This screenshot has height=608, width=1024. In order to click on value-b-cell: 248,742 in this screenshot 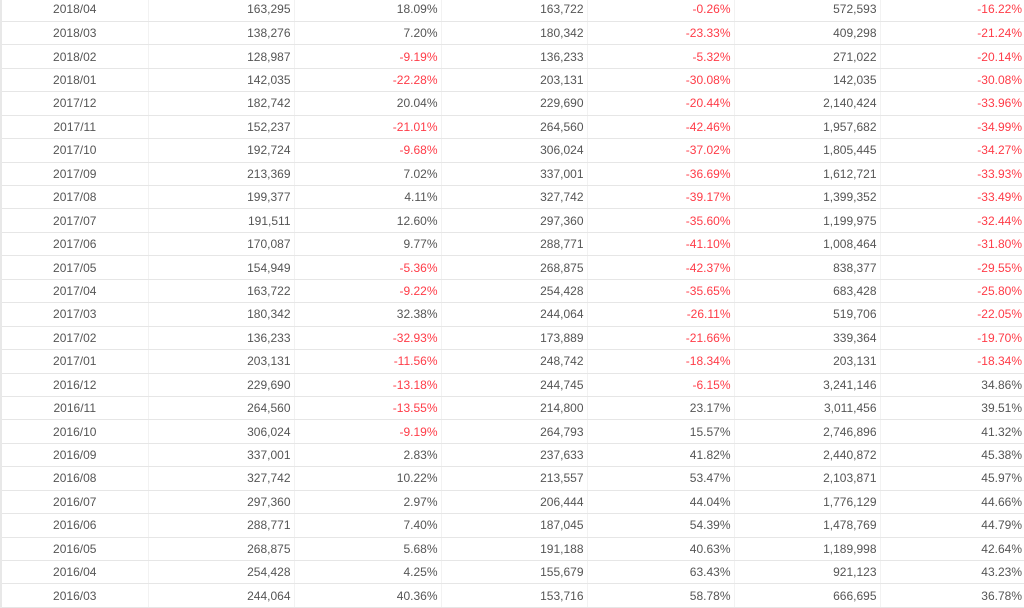, I will do `click(514, 361)`.